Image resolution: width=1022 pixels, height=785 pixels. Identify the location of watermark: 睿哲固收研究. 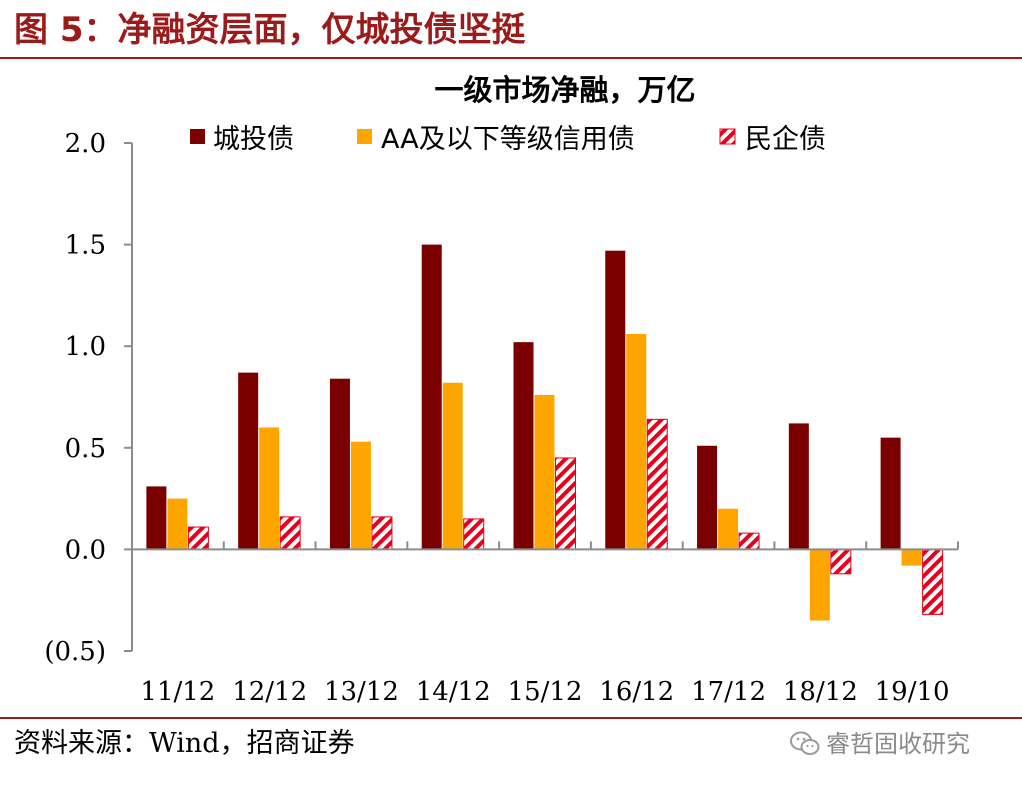
(880, 744).